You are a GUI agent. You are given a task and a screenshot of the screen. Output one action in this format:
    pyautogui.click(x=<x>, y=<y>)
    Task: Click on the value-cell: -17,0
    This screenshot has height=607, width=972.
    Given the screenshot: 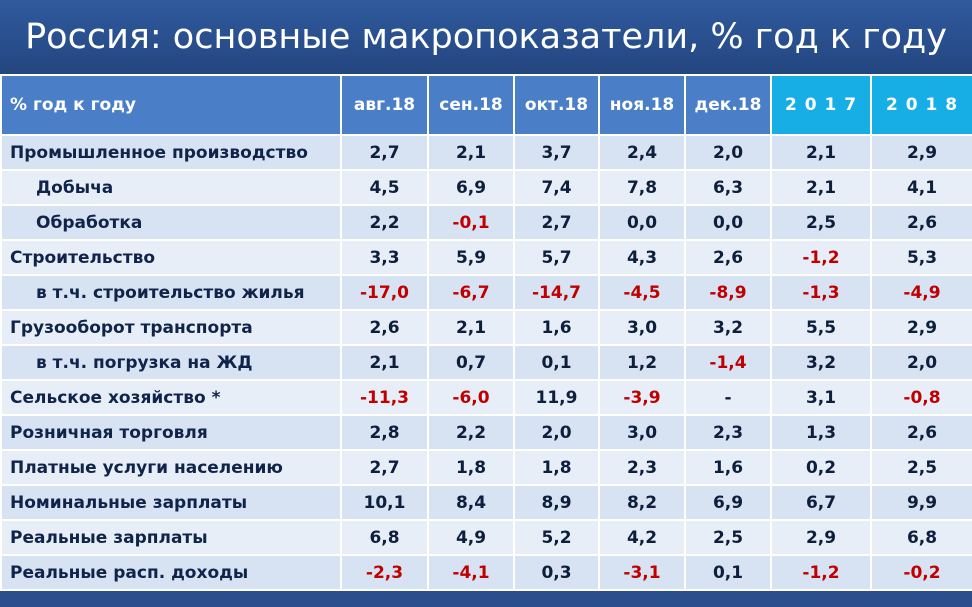 What is the action you would take?
    pyautogui.click(x=384, y=292)
    